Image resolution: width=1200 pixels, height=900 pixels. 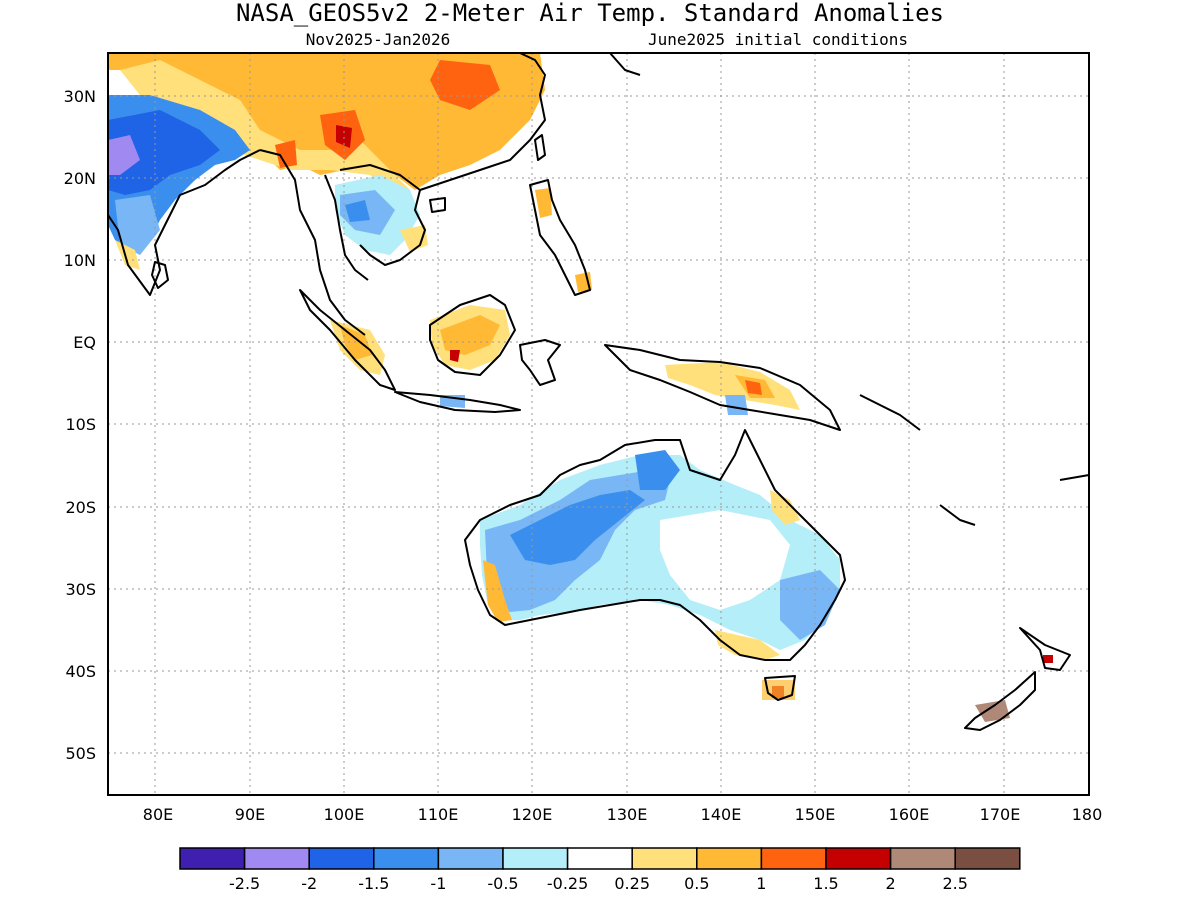 What do you see at coordinates (470, 335) in the screenshot?
I see `warm-region-borneo-core` at bounding box center [470, 335].